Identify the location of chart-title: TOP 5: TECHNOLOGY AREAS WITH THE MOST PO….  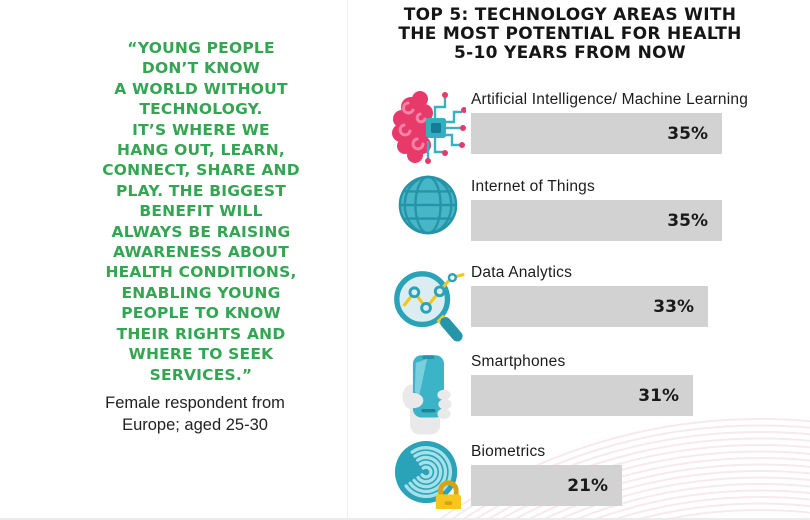
(570, 34).